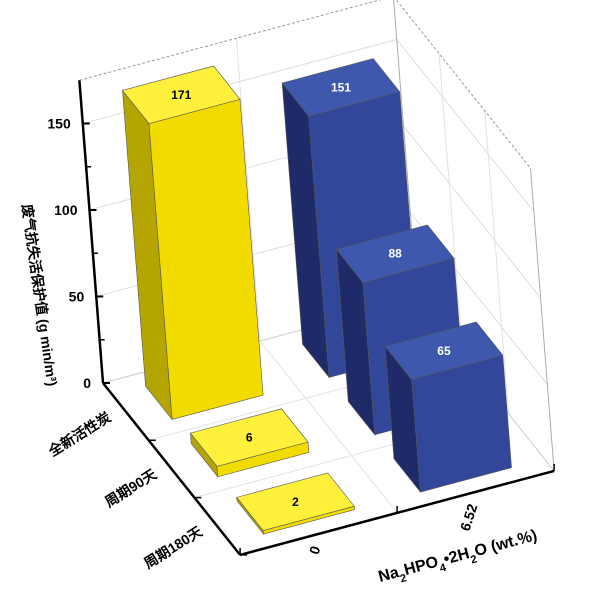  I want to click on x-tick-label: 6.52, so click(469, 517).